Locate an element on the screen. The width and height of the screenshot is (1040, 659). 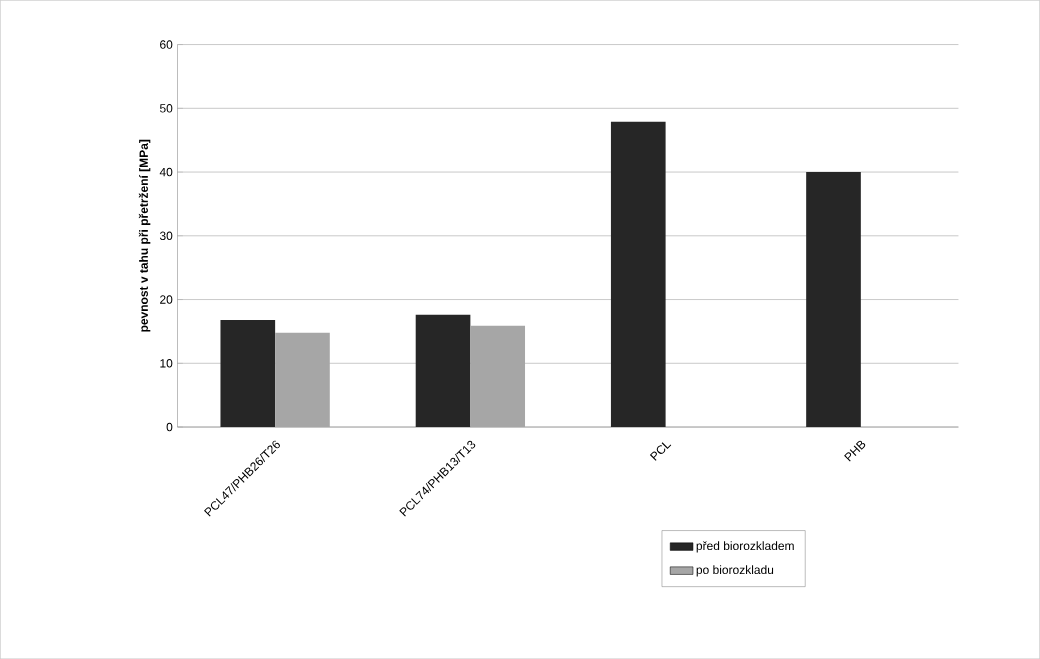
y-tick-label: 0 is located at coordinates (169, 427).